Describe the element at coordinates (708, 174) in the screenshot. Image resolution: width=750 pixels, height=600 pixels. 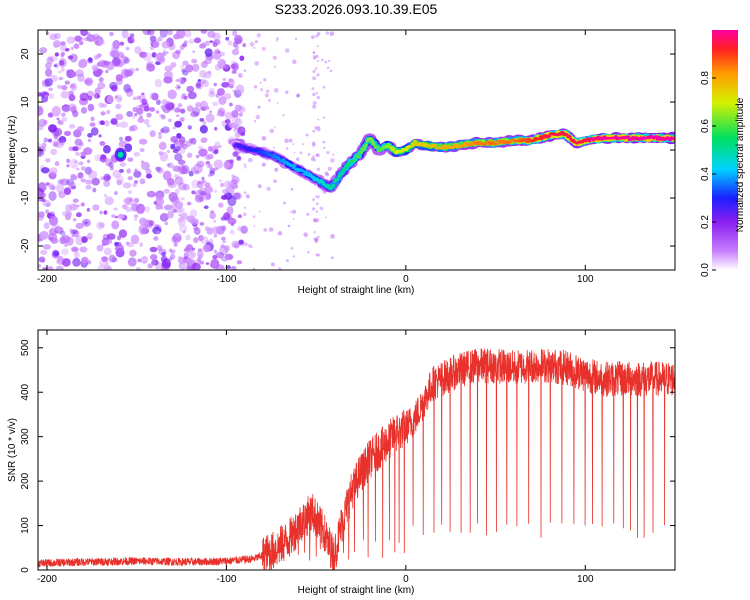
I see `colorbar-ticks: 0.0 0.2 0.4 0.6 0.8` at that location.